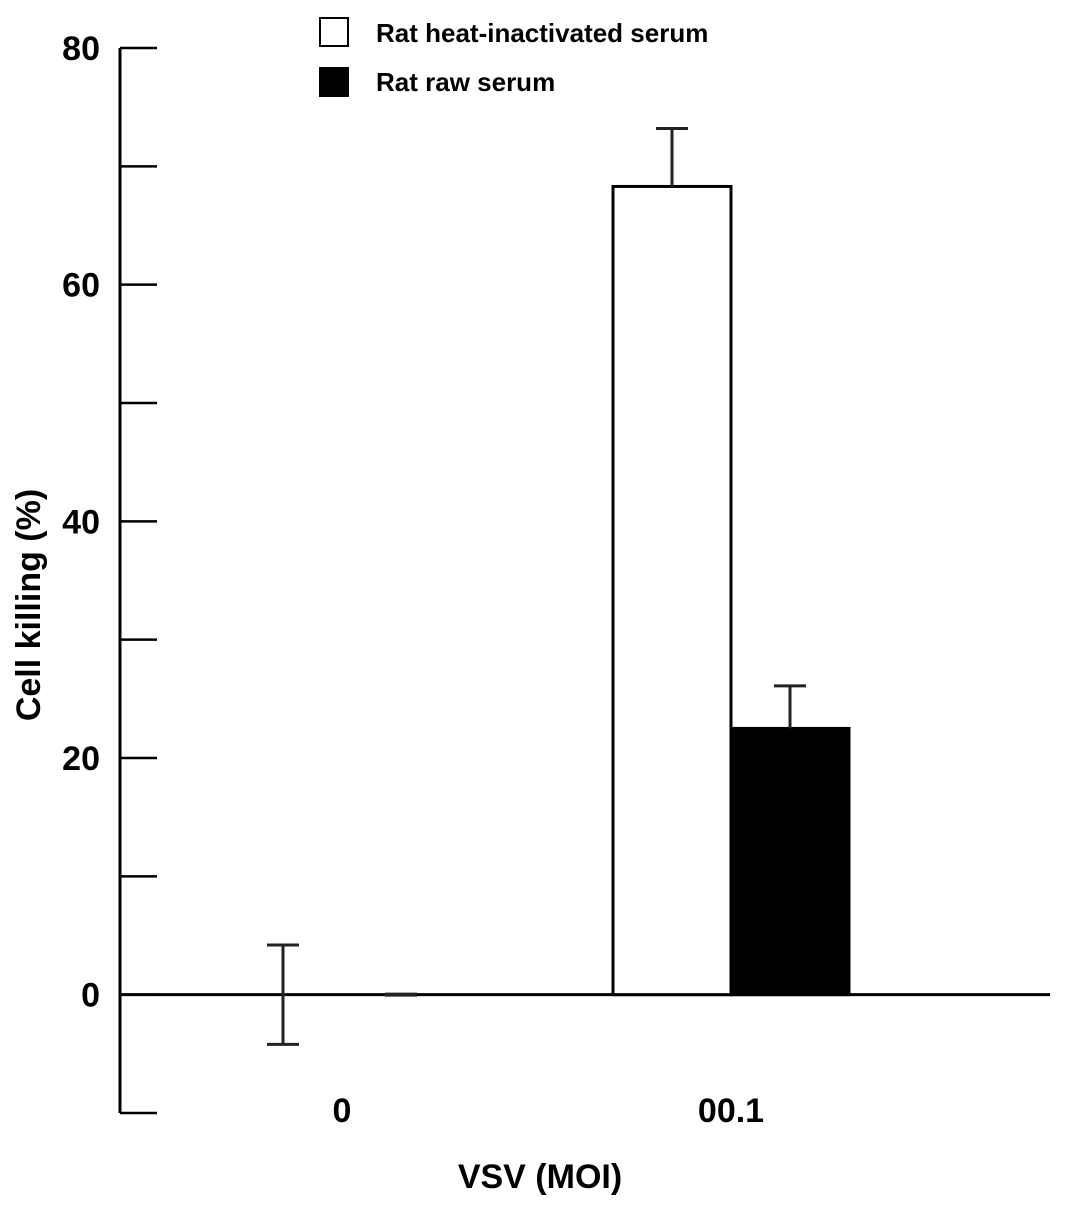  What do you see at coordinates (465, 82) in the screenshot?
I see `legend-label-raw: Rat raw serum` at bounding box center [465, 82].